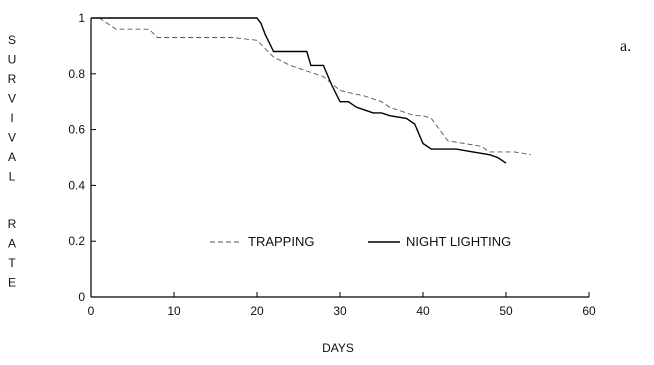  Describe the element at coordinates (423, 311) in the screenshot. I see `x-tick-label: 40` at that location.